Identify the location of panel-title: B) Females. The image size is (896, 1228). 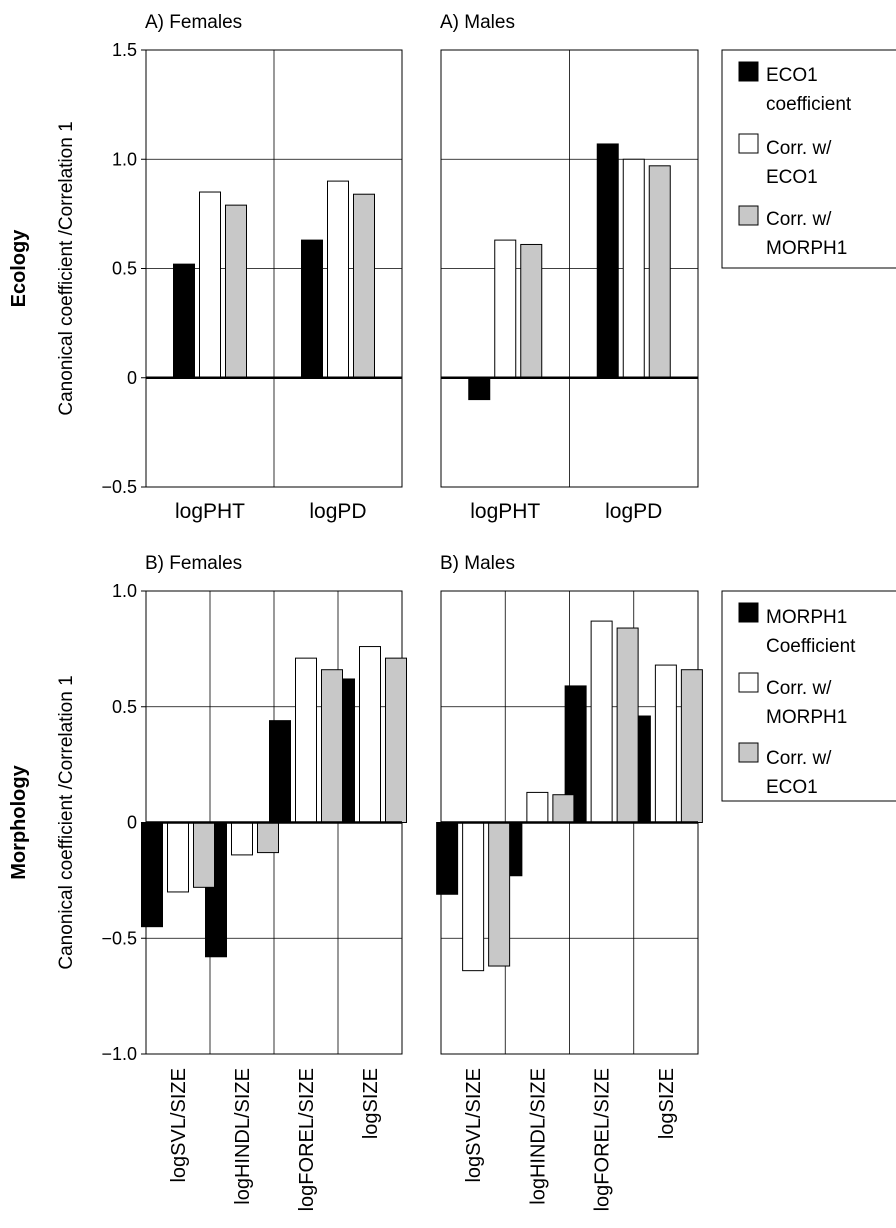
(193, 563).